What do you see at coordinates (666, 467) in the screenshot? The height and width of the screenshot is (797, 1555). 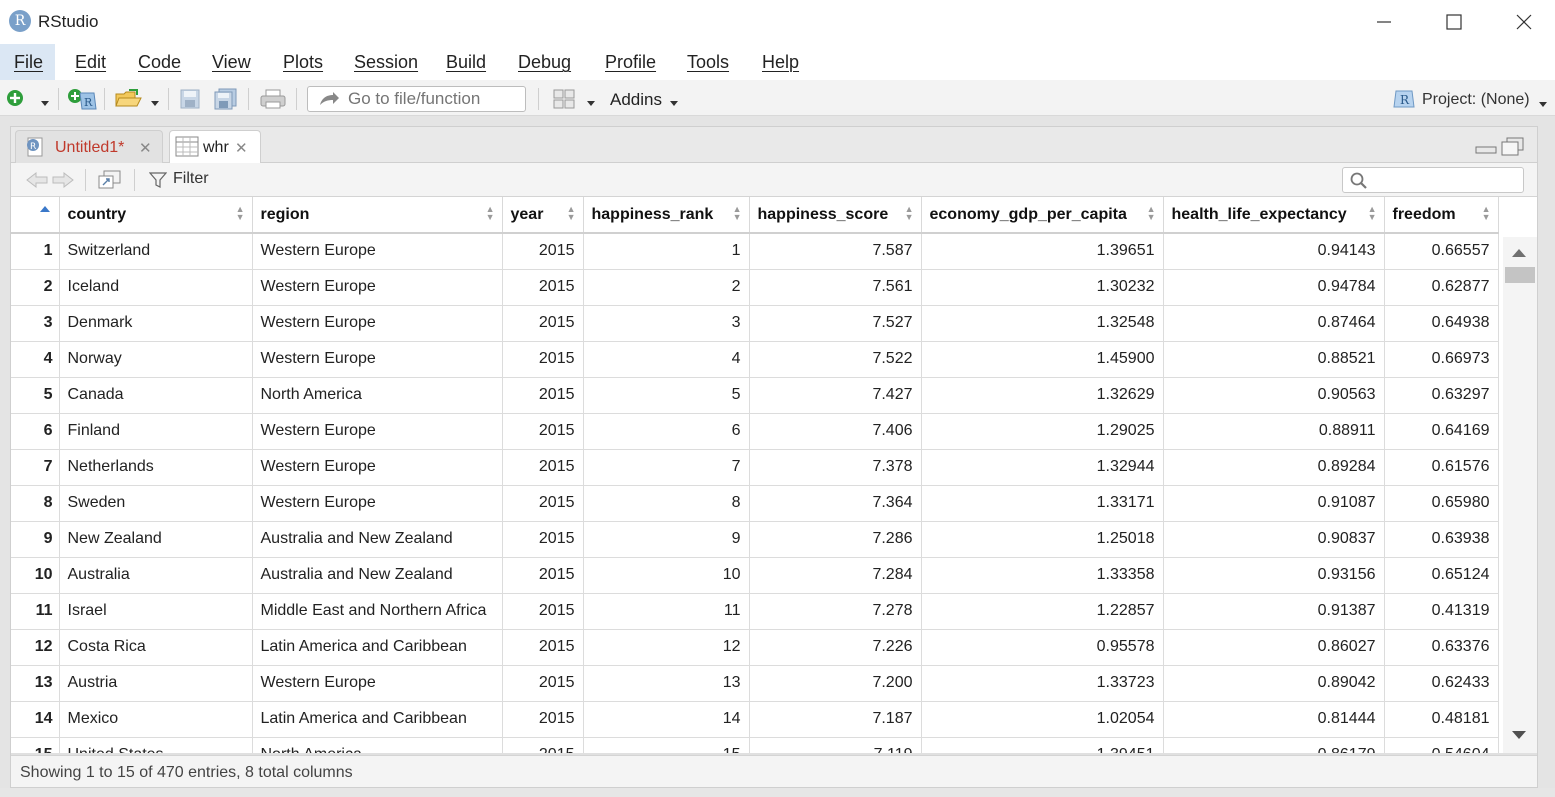 I see `table-cell-happiness-rank: 7` at bounding box center [666, 467].